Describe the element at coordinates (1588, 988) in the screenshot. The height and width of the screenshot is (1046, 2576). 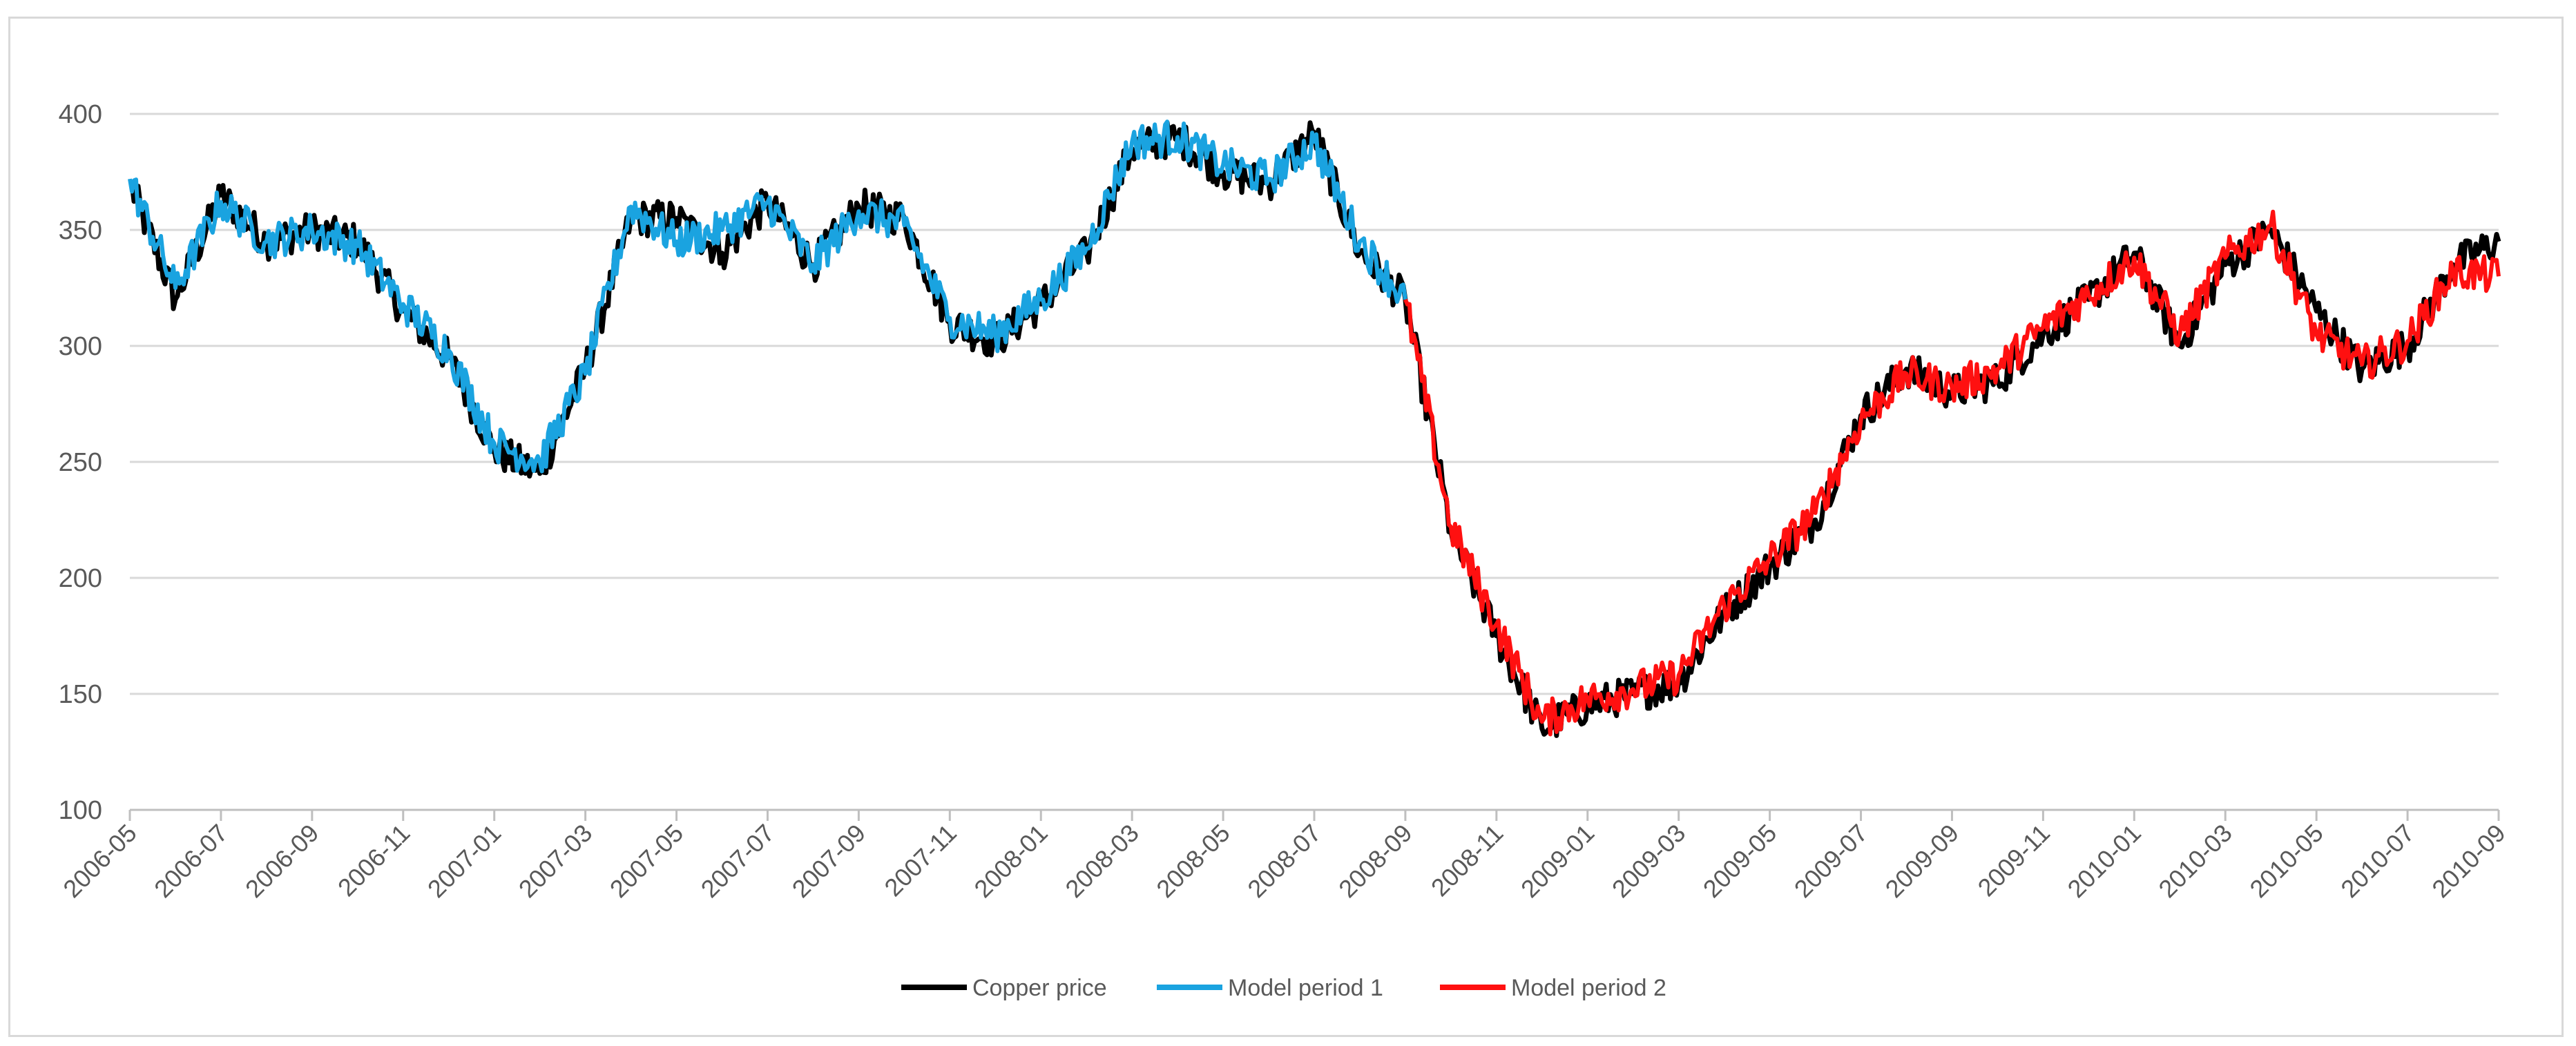
I see `legend-label: Model period 2` at that location.